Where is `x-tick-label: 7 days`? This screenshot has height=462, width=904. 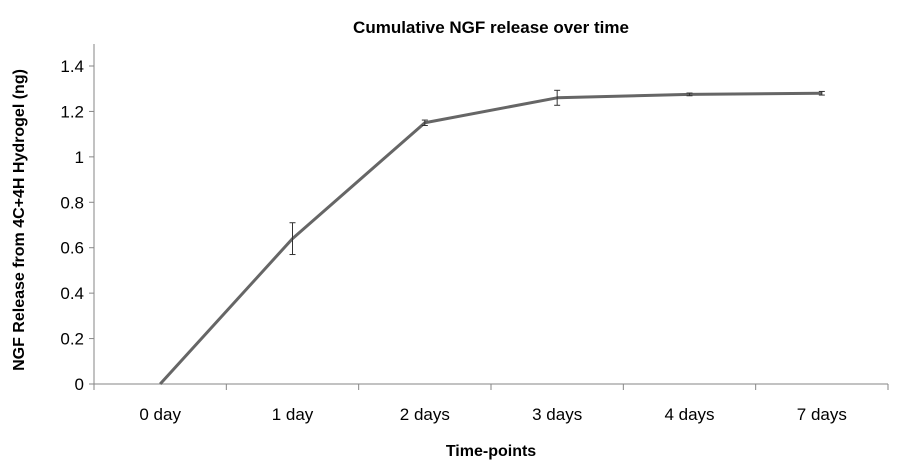 x-tick-label: 7 days is located at coordinates (822, 414).